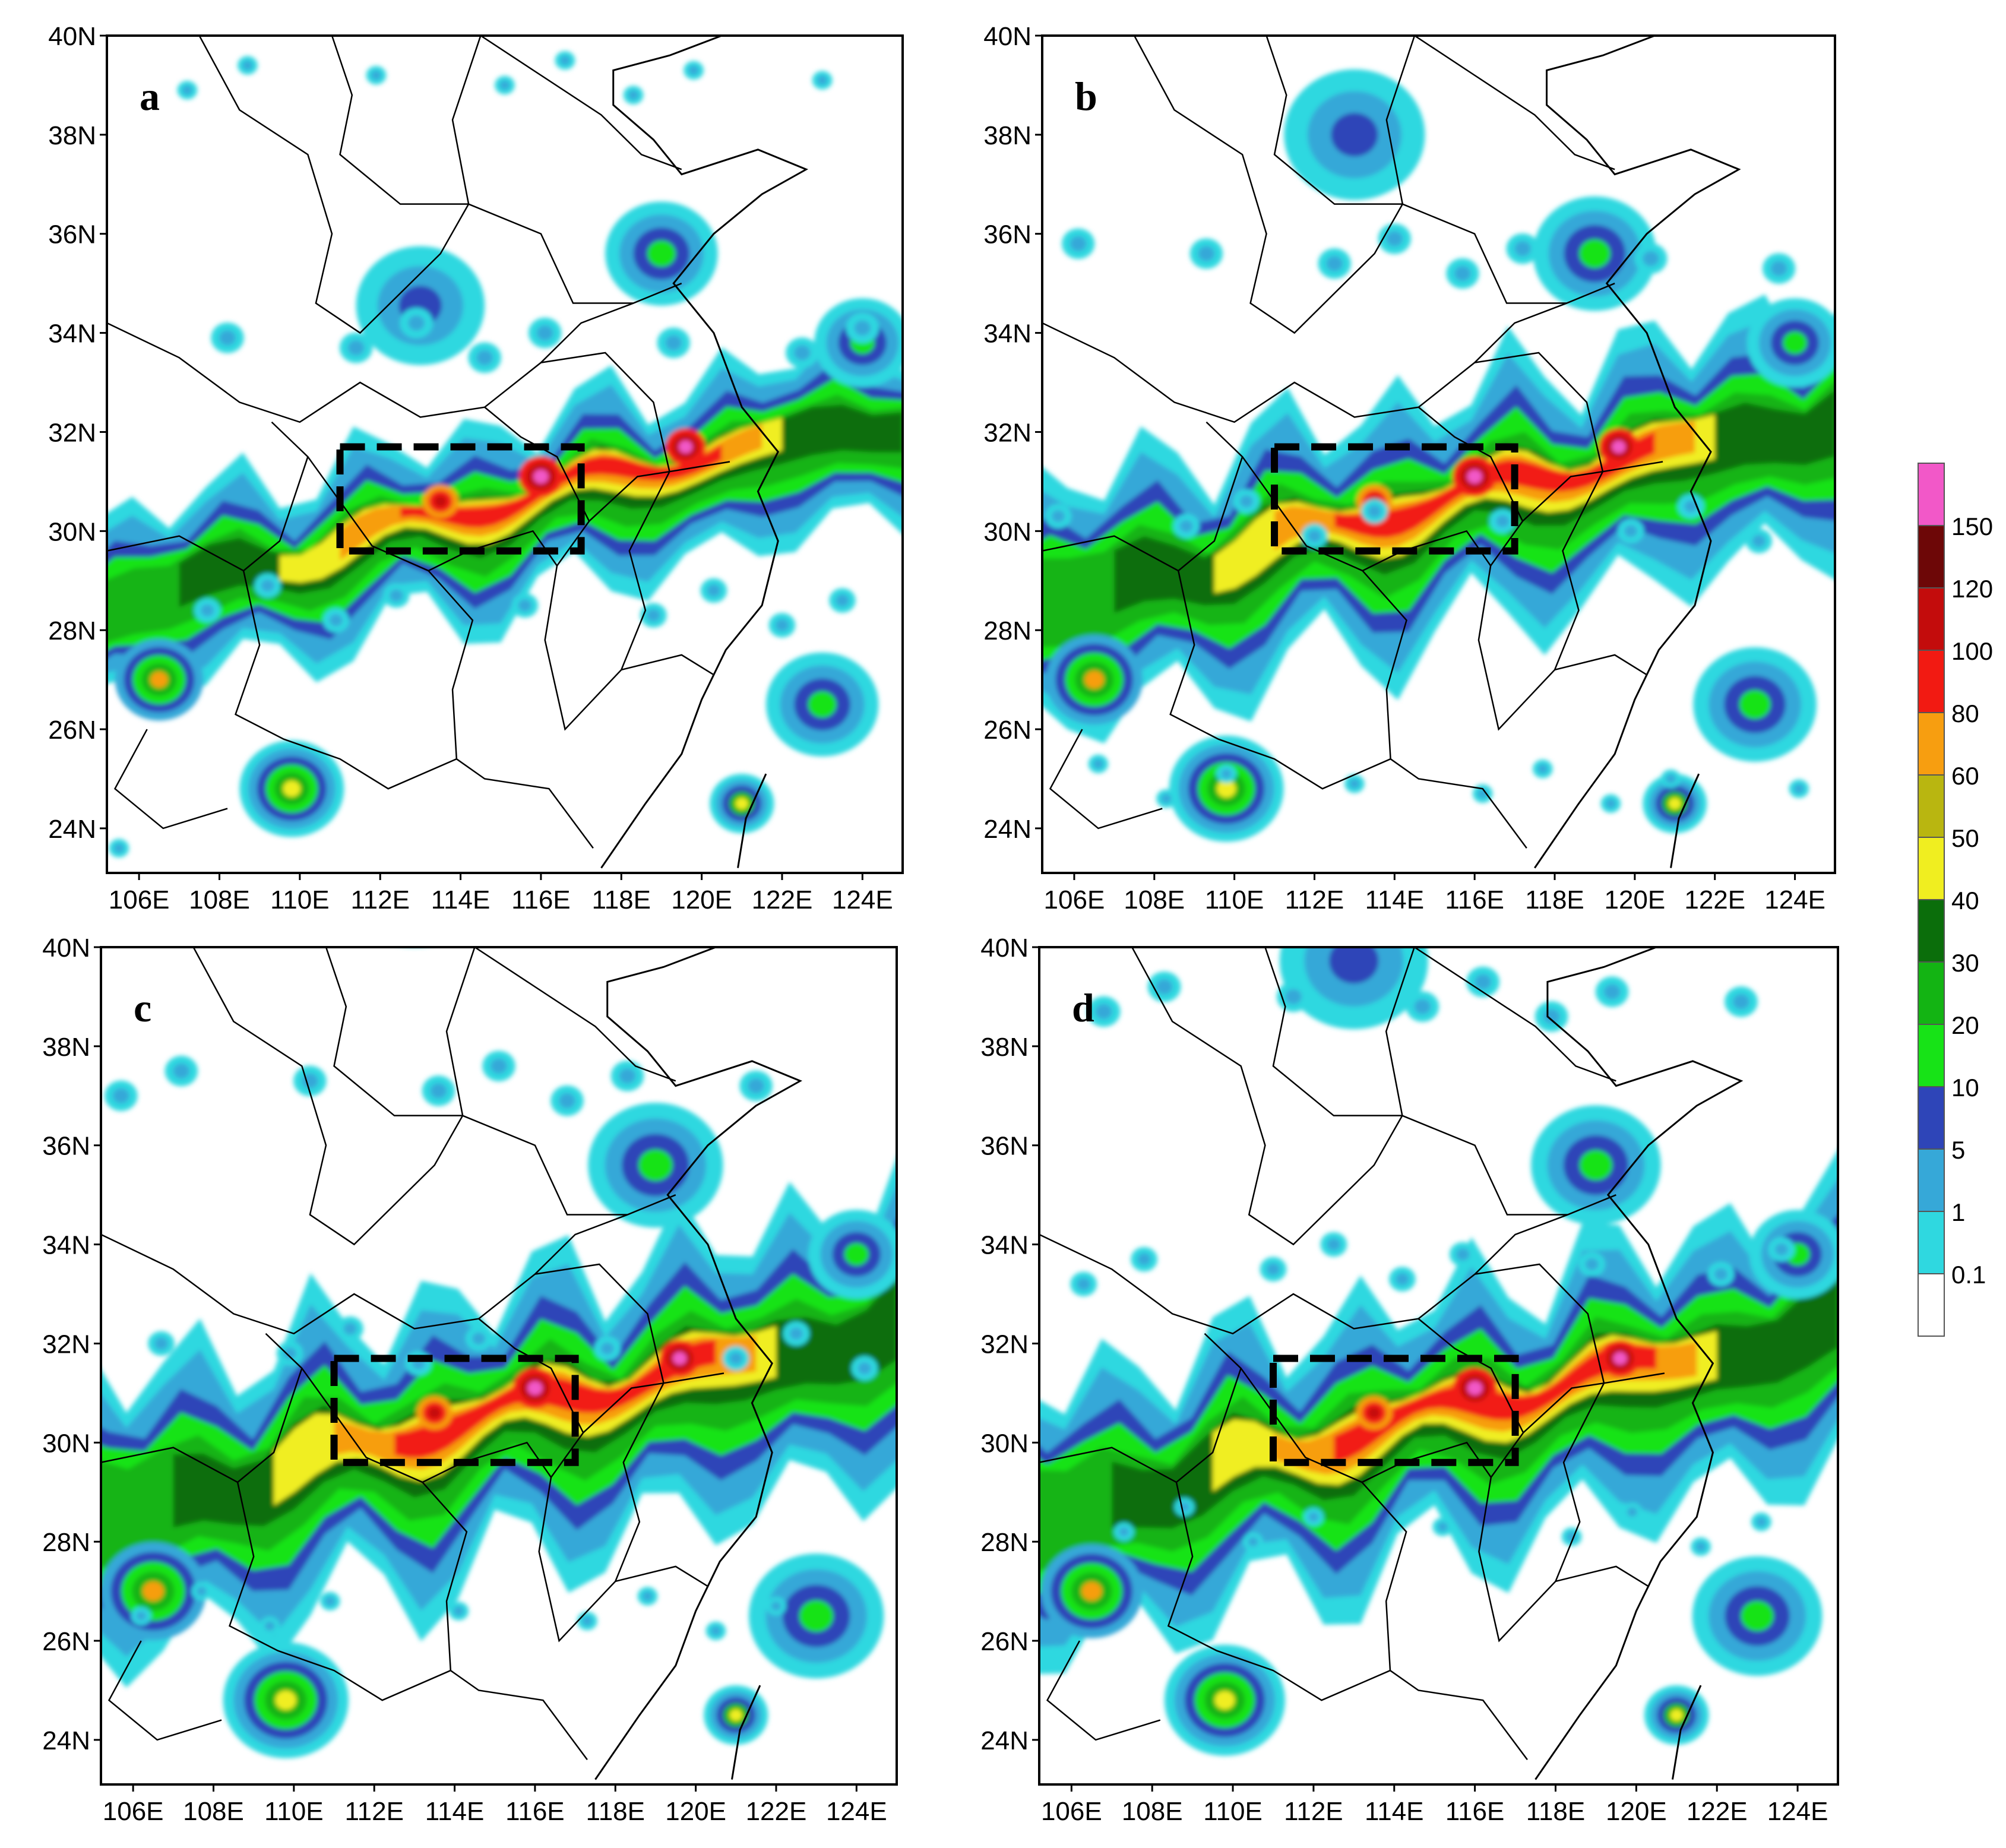 Image resolution: width=2006 pixels, height=1848 pixels. I want to click on panel-letter: b, so click(1086, 96).